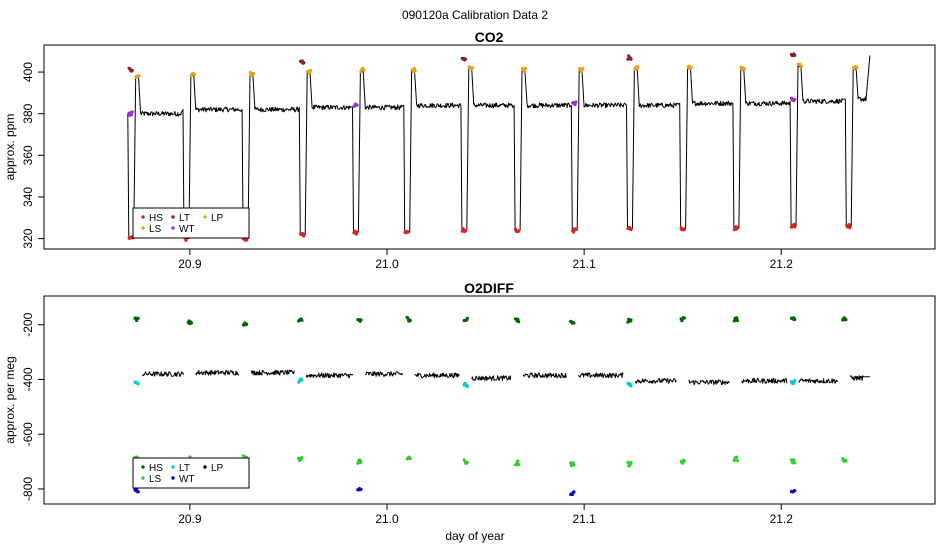  Describe the element at coordinates (28, 434) in the screenshot. I see `o2diff-y-tick-label: -600` at that location.